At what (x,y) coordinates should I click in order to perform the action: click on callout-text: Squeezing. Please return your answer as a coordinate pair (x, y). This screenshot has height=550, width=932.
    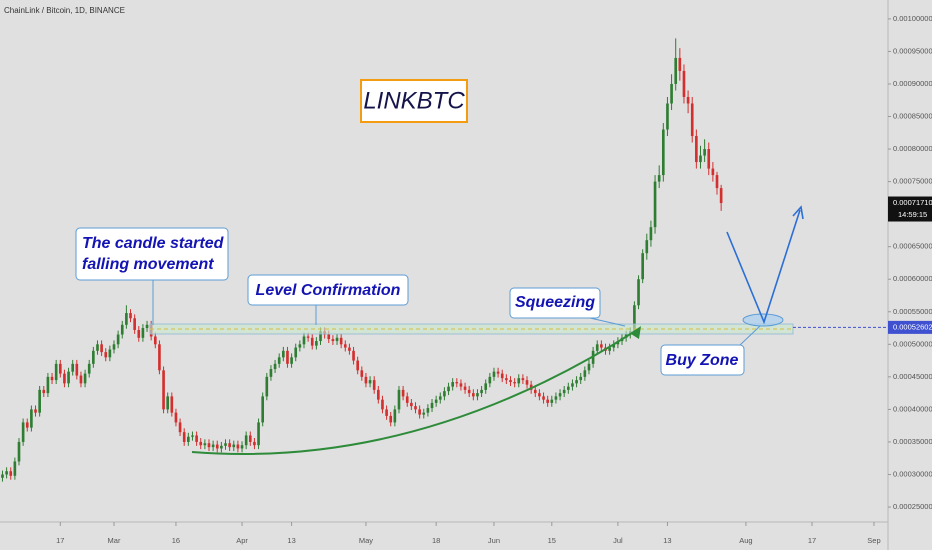
    Looking at the image, I should click on (555, 302).